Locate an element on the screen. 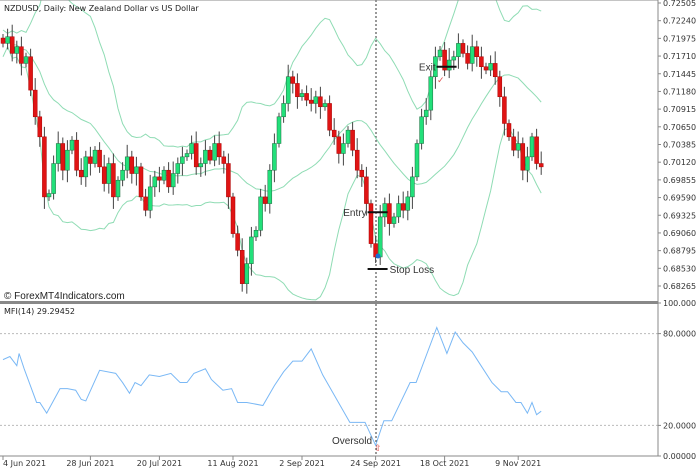 The image size is (696, 469). panel-separator is located at coordinates (329, 302).